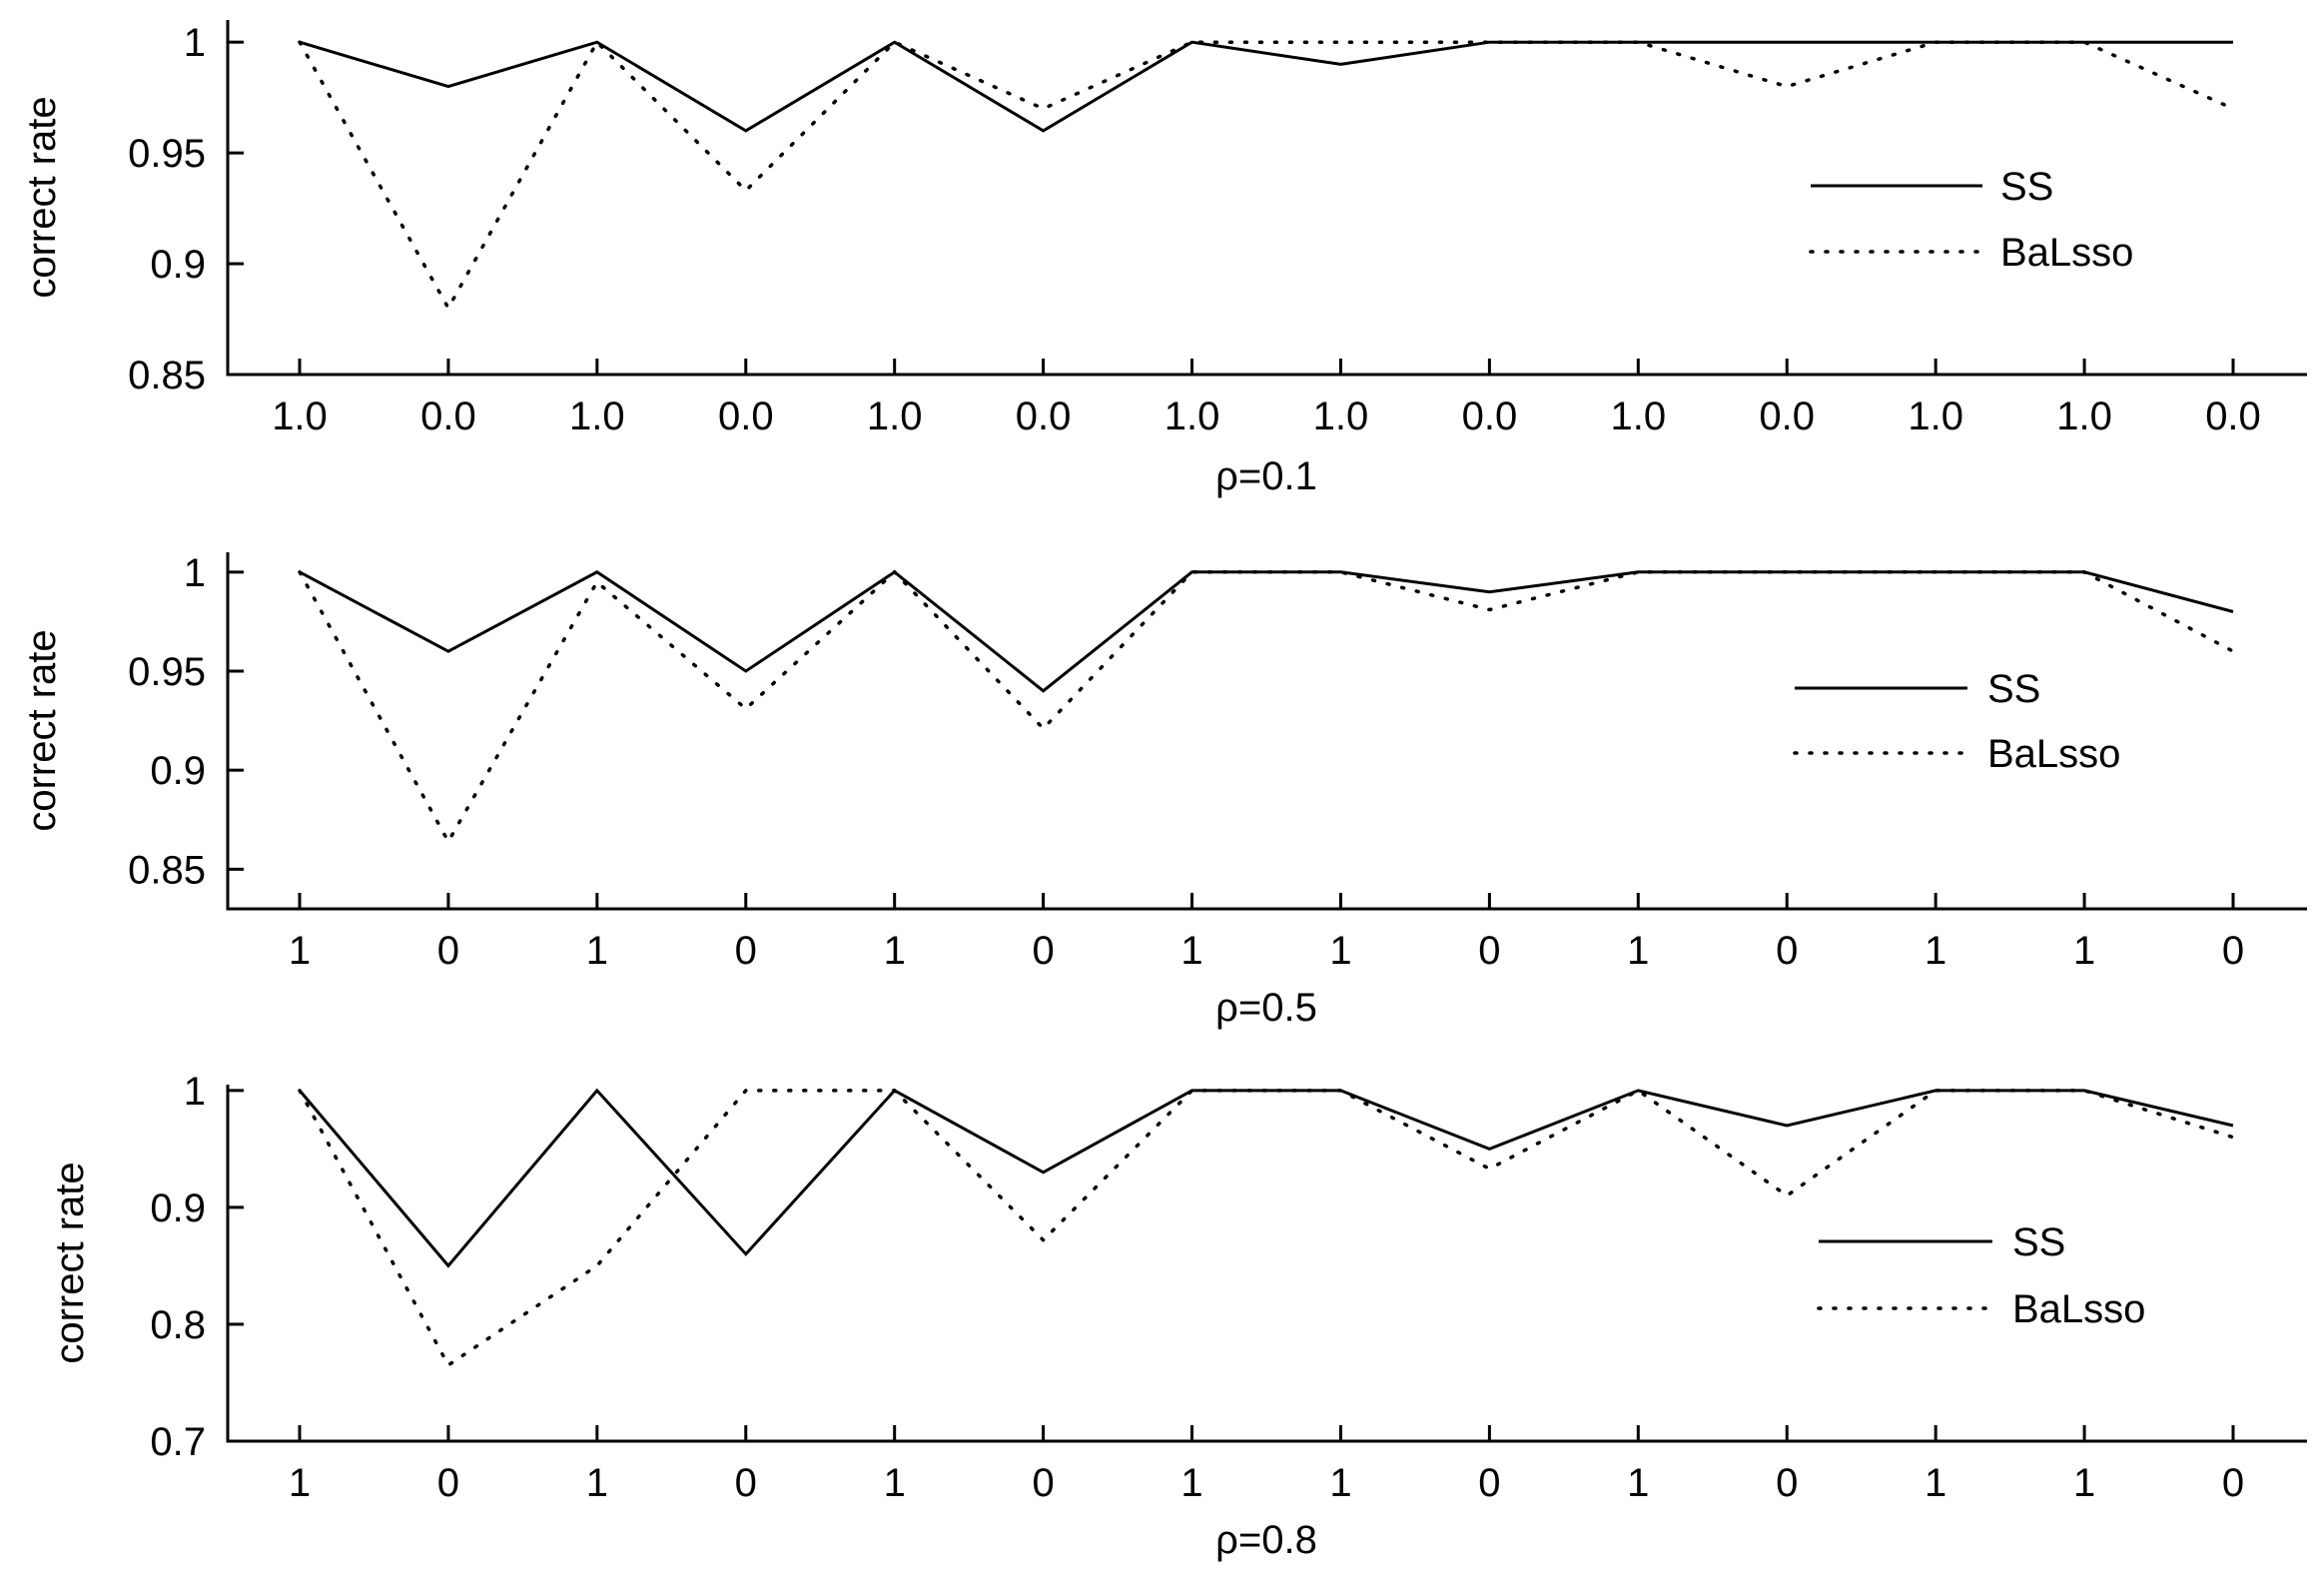  I want to click on y-tick-label: 0.8, so click(178, 1325).